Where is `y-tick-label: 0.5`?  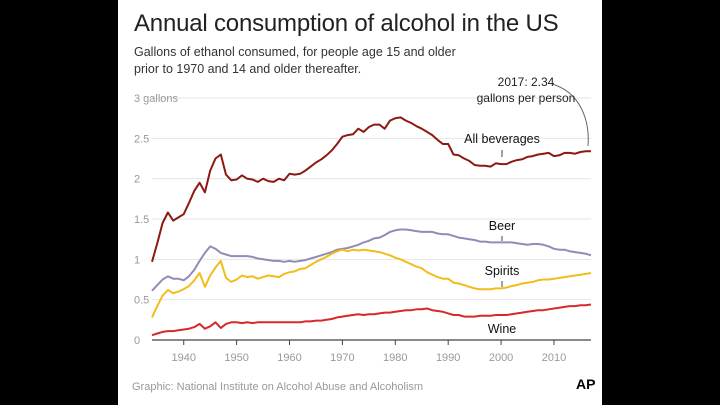
y-tick-label: 0.5 is located at coordinates (141, 301).